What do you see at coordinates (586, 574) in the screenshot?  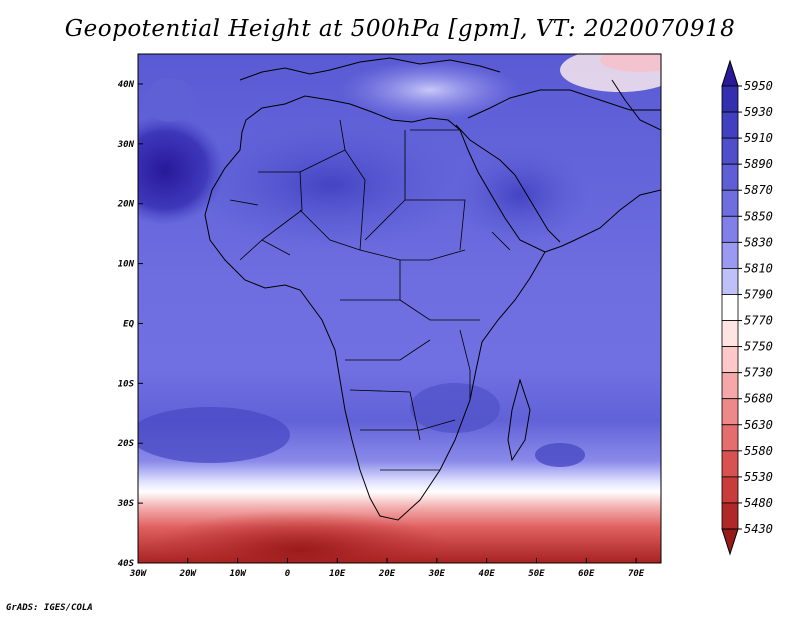 I see `lon-tick-label: 60E` at bounding box center [586, 574].